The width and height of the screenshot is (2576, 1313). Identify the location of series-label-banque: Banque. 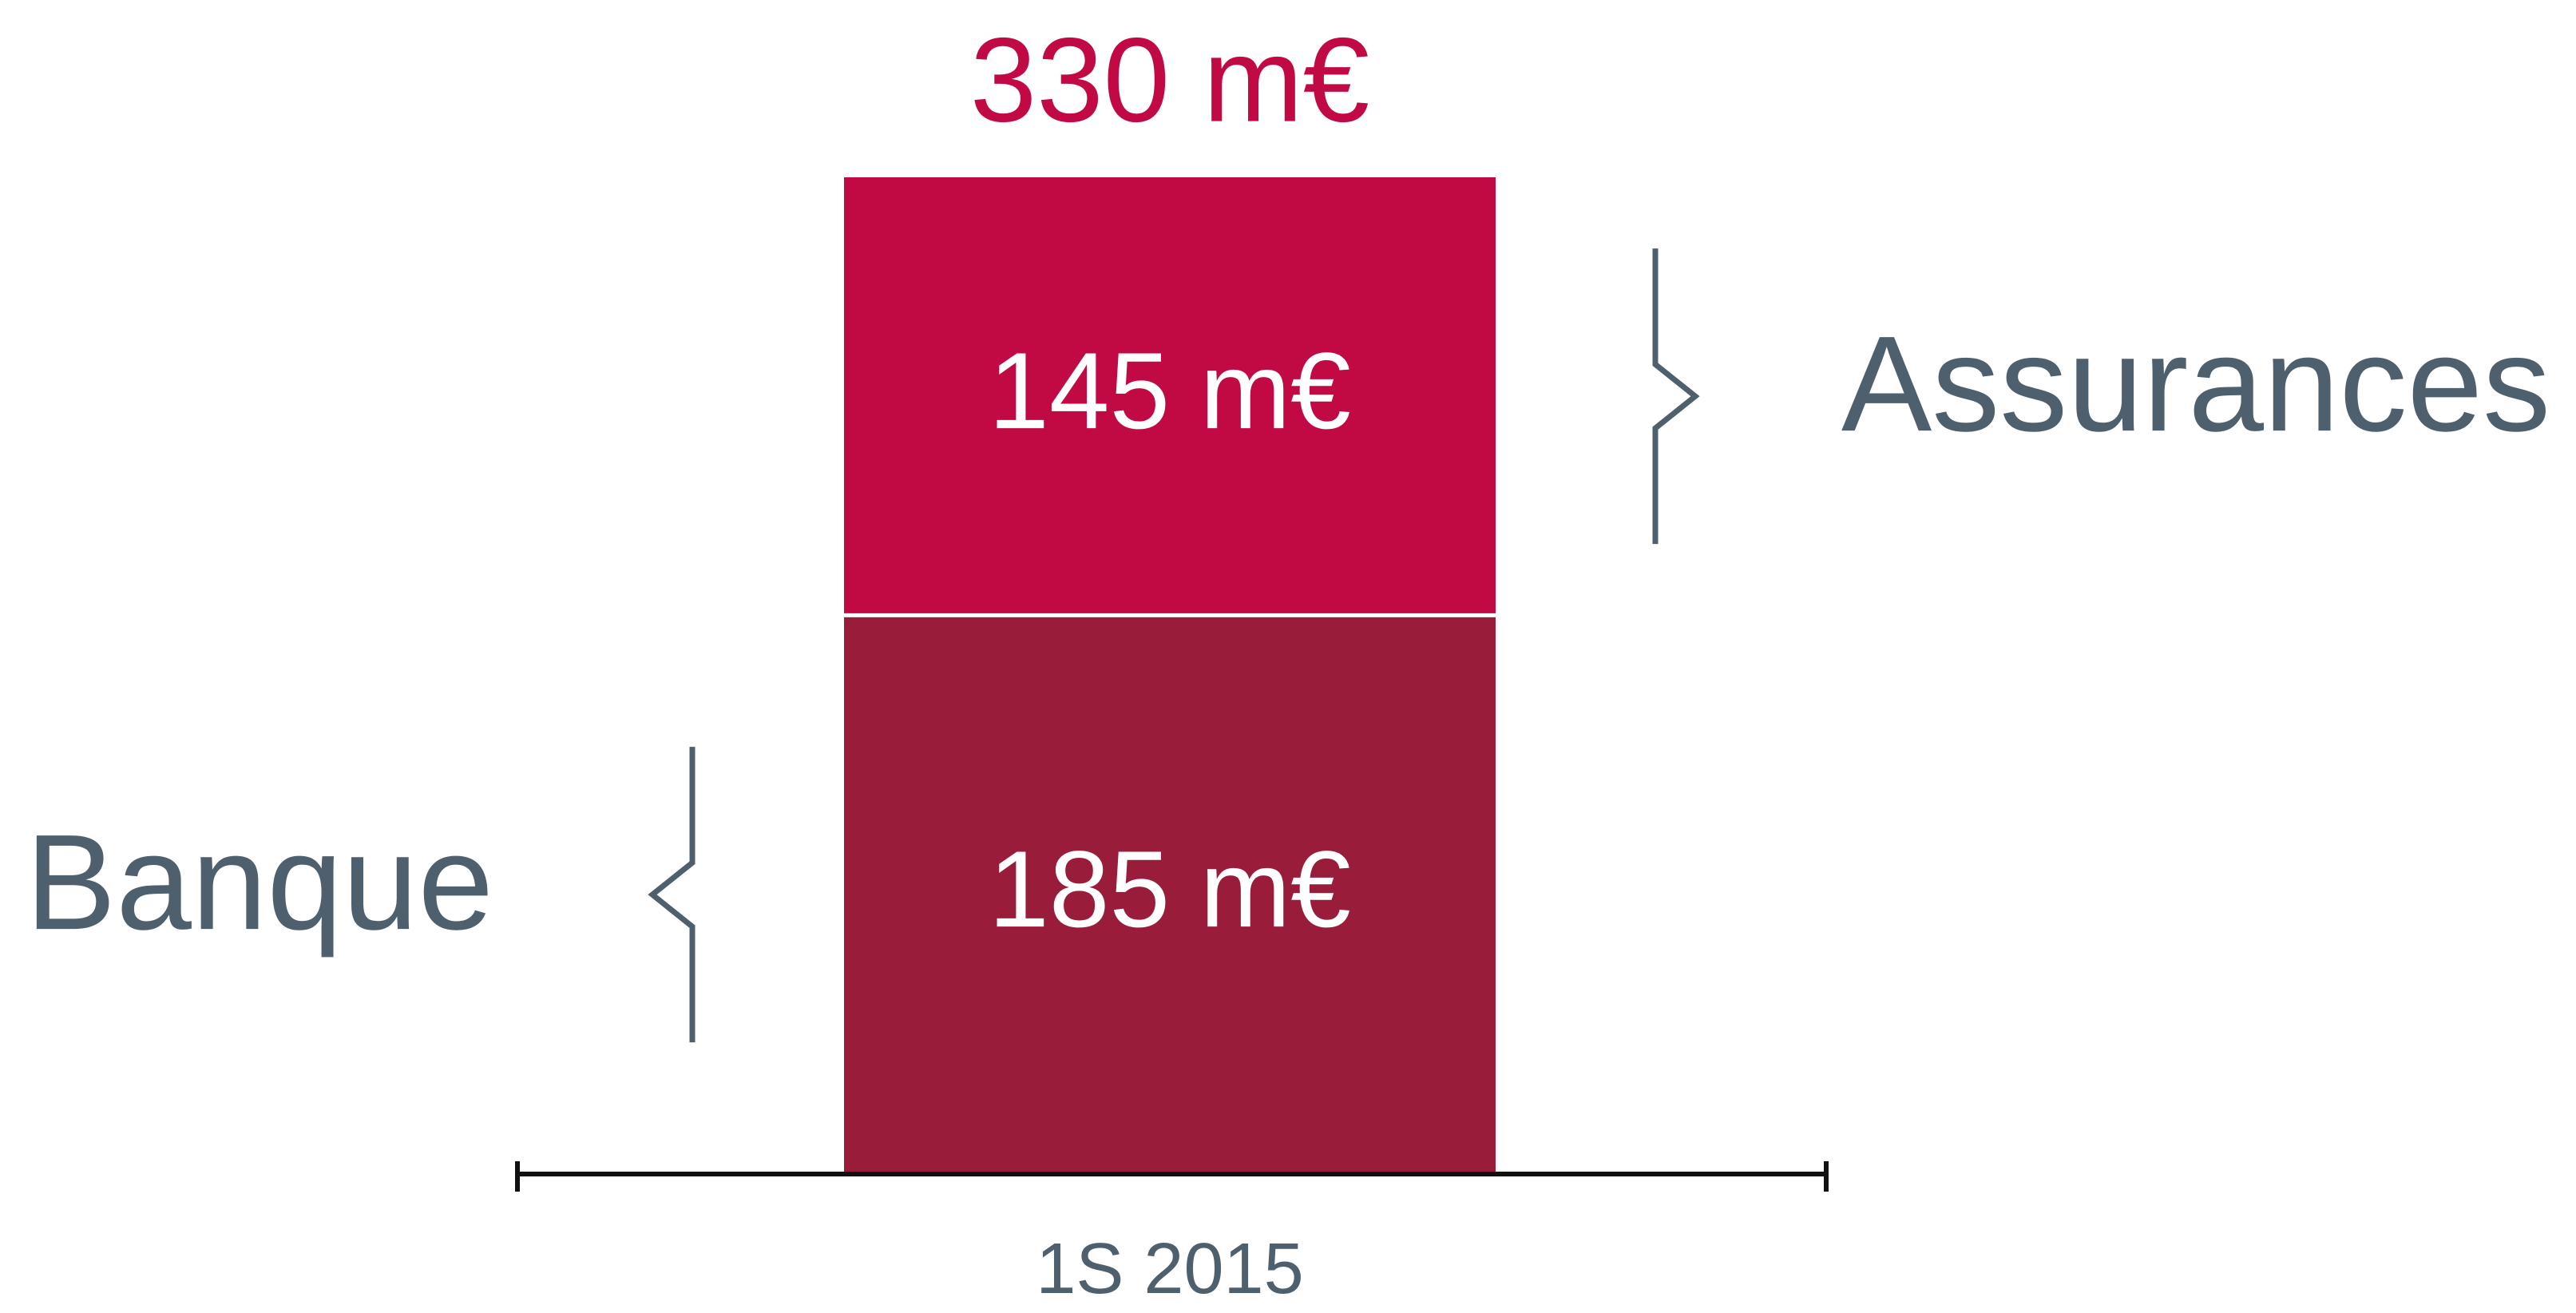
(259, 883).